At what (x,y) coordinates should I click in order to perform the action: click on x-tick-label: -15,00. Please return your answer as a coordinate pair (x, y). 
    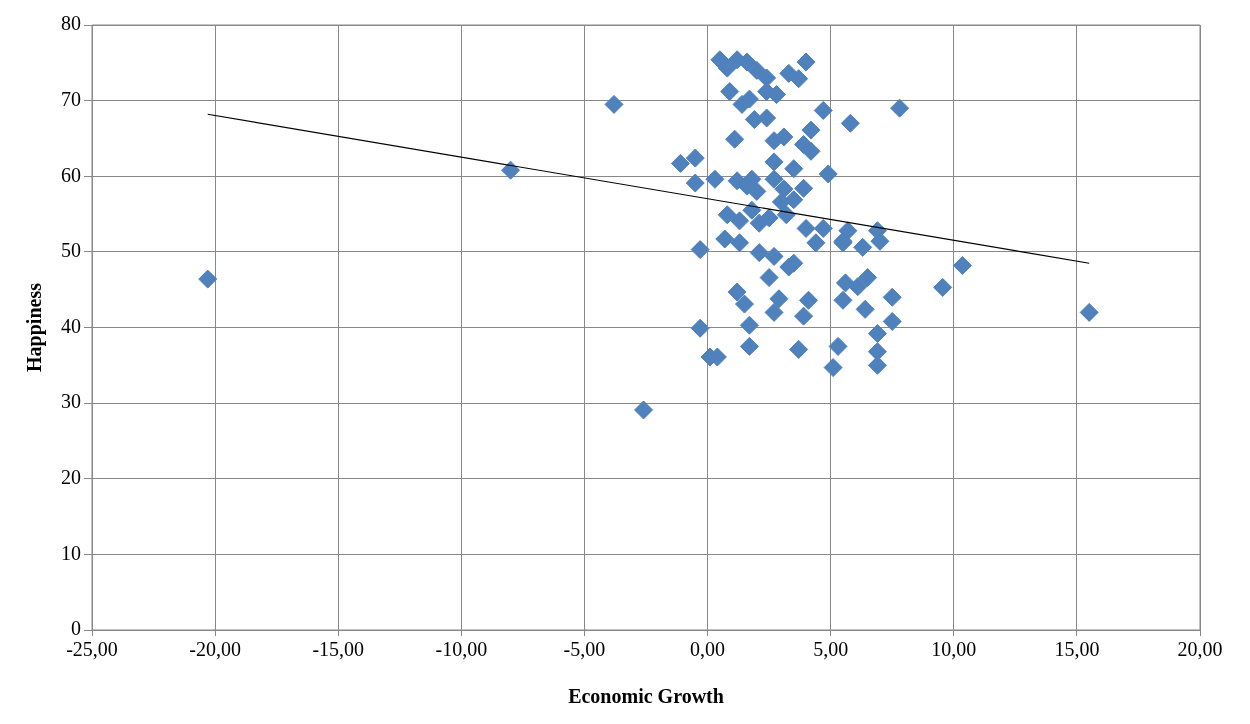
    Looking at the image, I should click on (338, 649).